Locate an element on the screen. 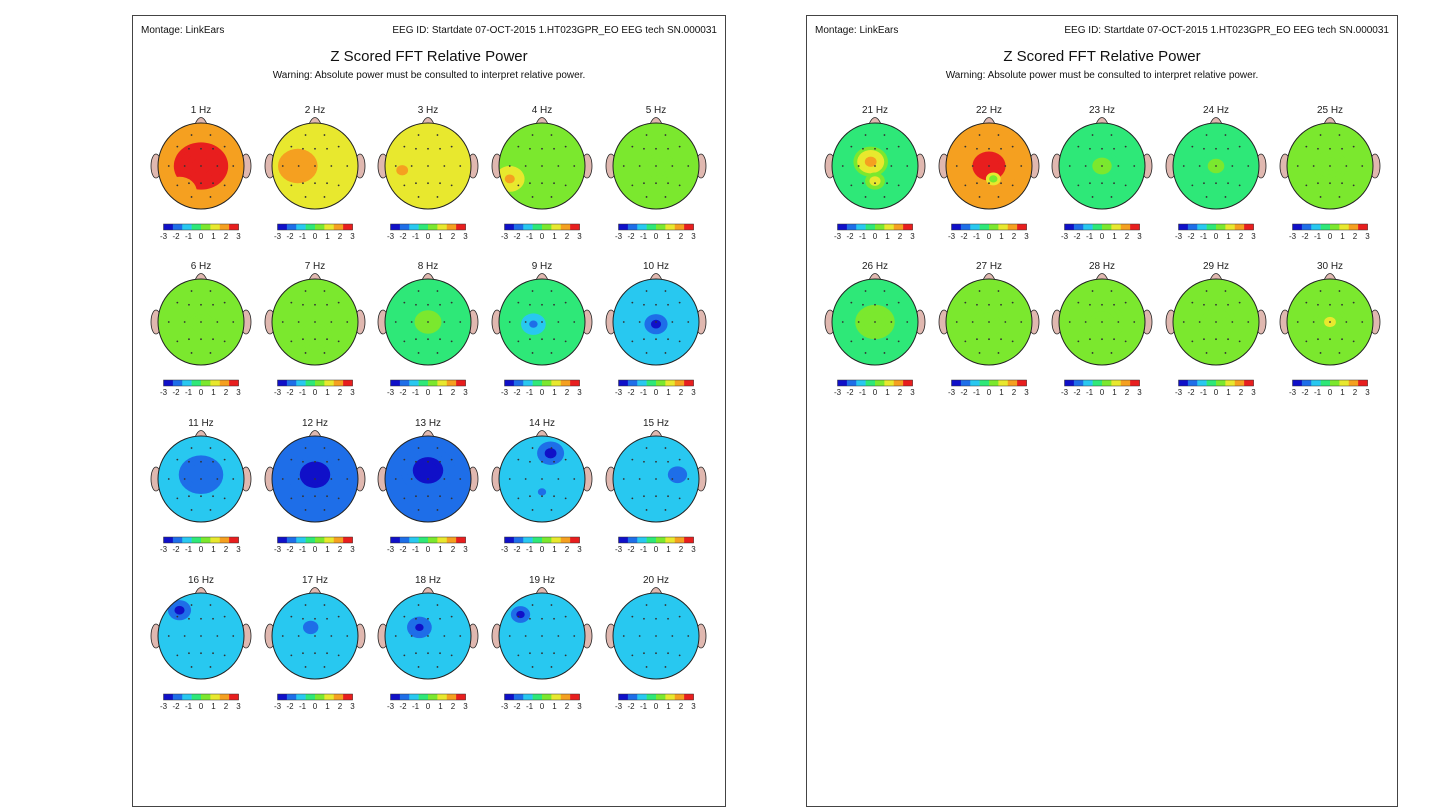 This screenshot has height=812, width=1444. colorbar: -3 -2 -1 0 1 2 3 is located at coordinates (874, 388).